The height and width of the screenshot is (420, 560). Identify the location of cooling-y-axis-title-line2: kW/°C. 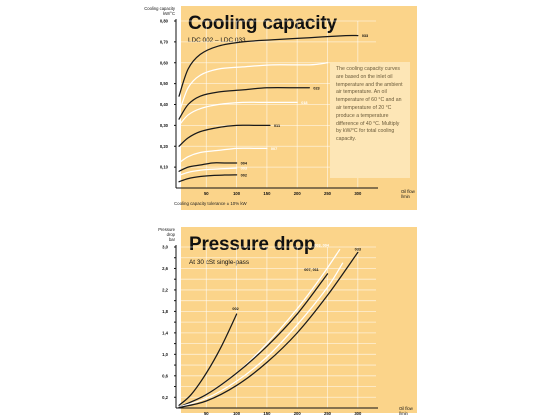
(169, 13).